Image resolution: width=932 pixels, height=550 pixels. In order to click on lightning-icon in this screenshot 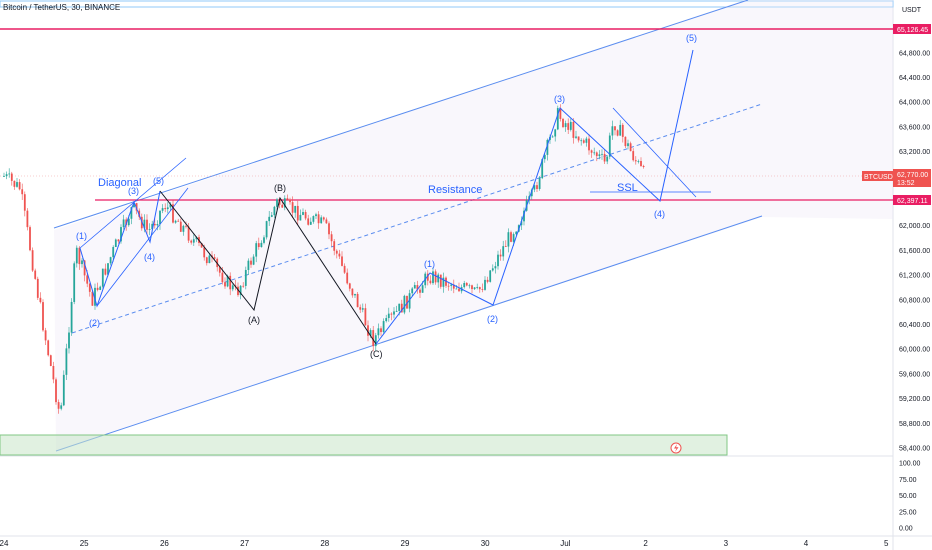, I will do `click(676, 448)`.